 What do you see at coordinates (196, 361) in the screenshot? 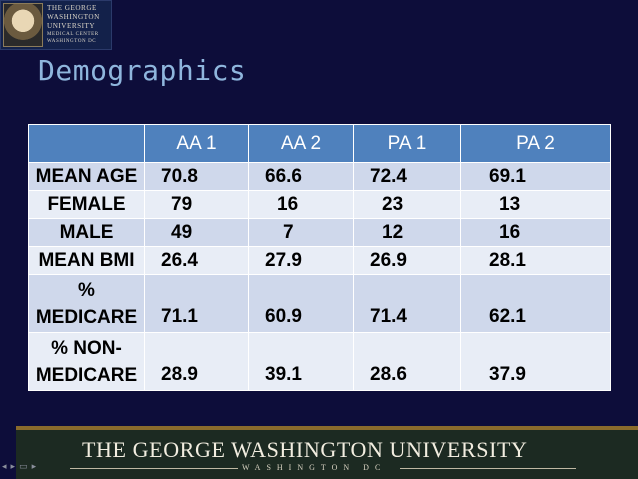
I see `cell-aa1: 28.9` at bounding box center [196, 361].